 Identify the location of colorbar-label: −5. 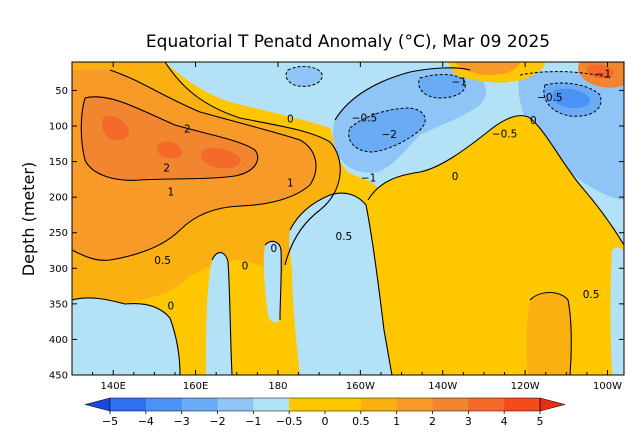
(110, 421).